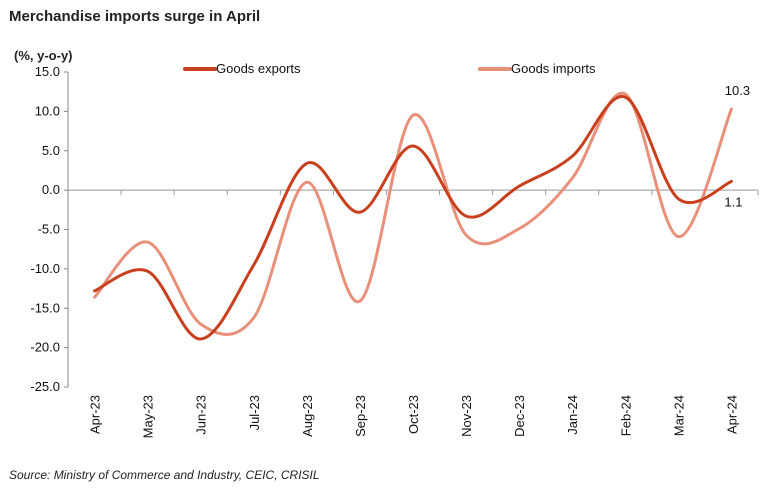 The image size is (774, 492). What do you see at coordinates (413, 414) in the screenshot?
I see `x-tick-label: Oct-23` at bounding box center [413, 414].